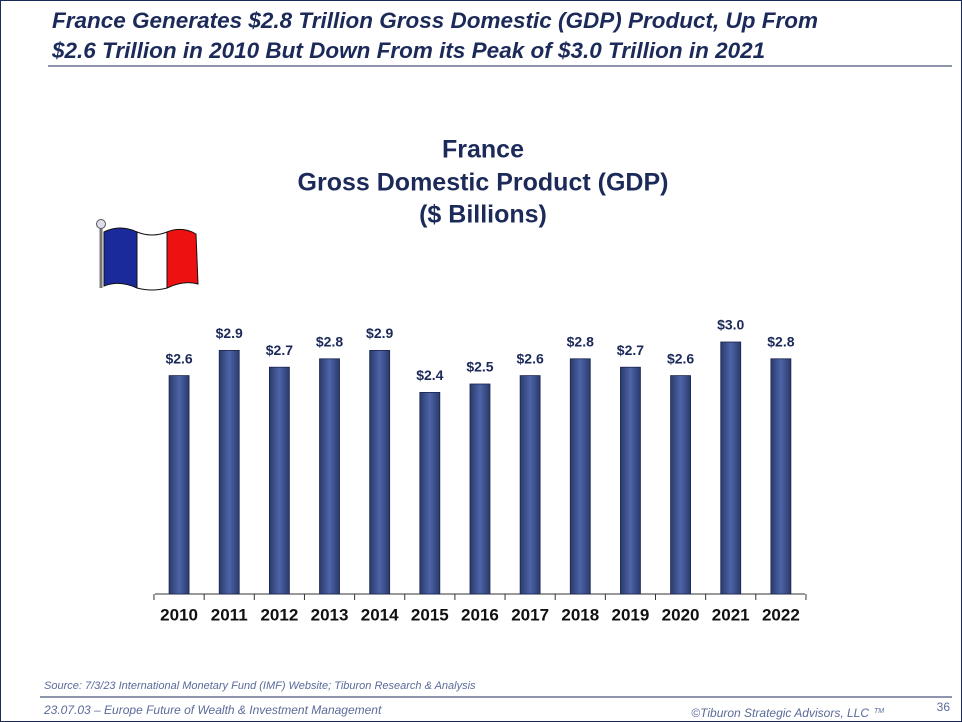 The width and height of the screenshot is (962, 722). What do you see at coordinates (430, 614) in the screenshot?
I see `x-tick-label: 2015` at bounding box center [430, 614].